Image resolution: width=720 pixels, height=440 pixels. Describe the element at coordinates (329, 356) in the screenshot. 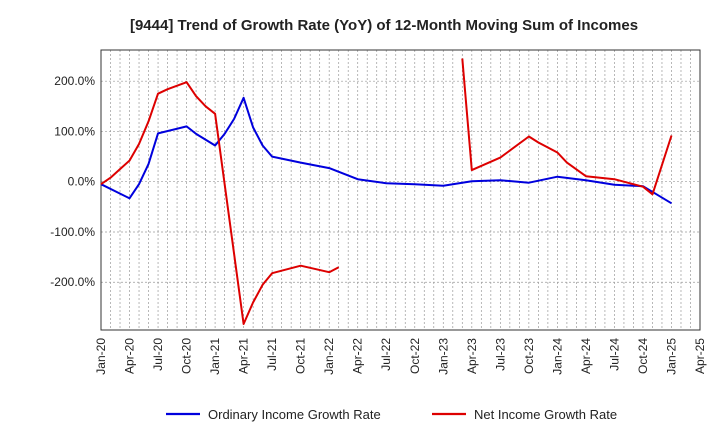

I see `x-tick-label: Jan-22` at that location.